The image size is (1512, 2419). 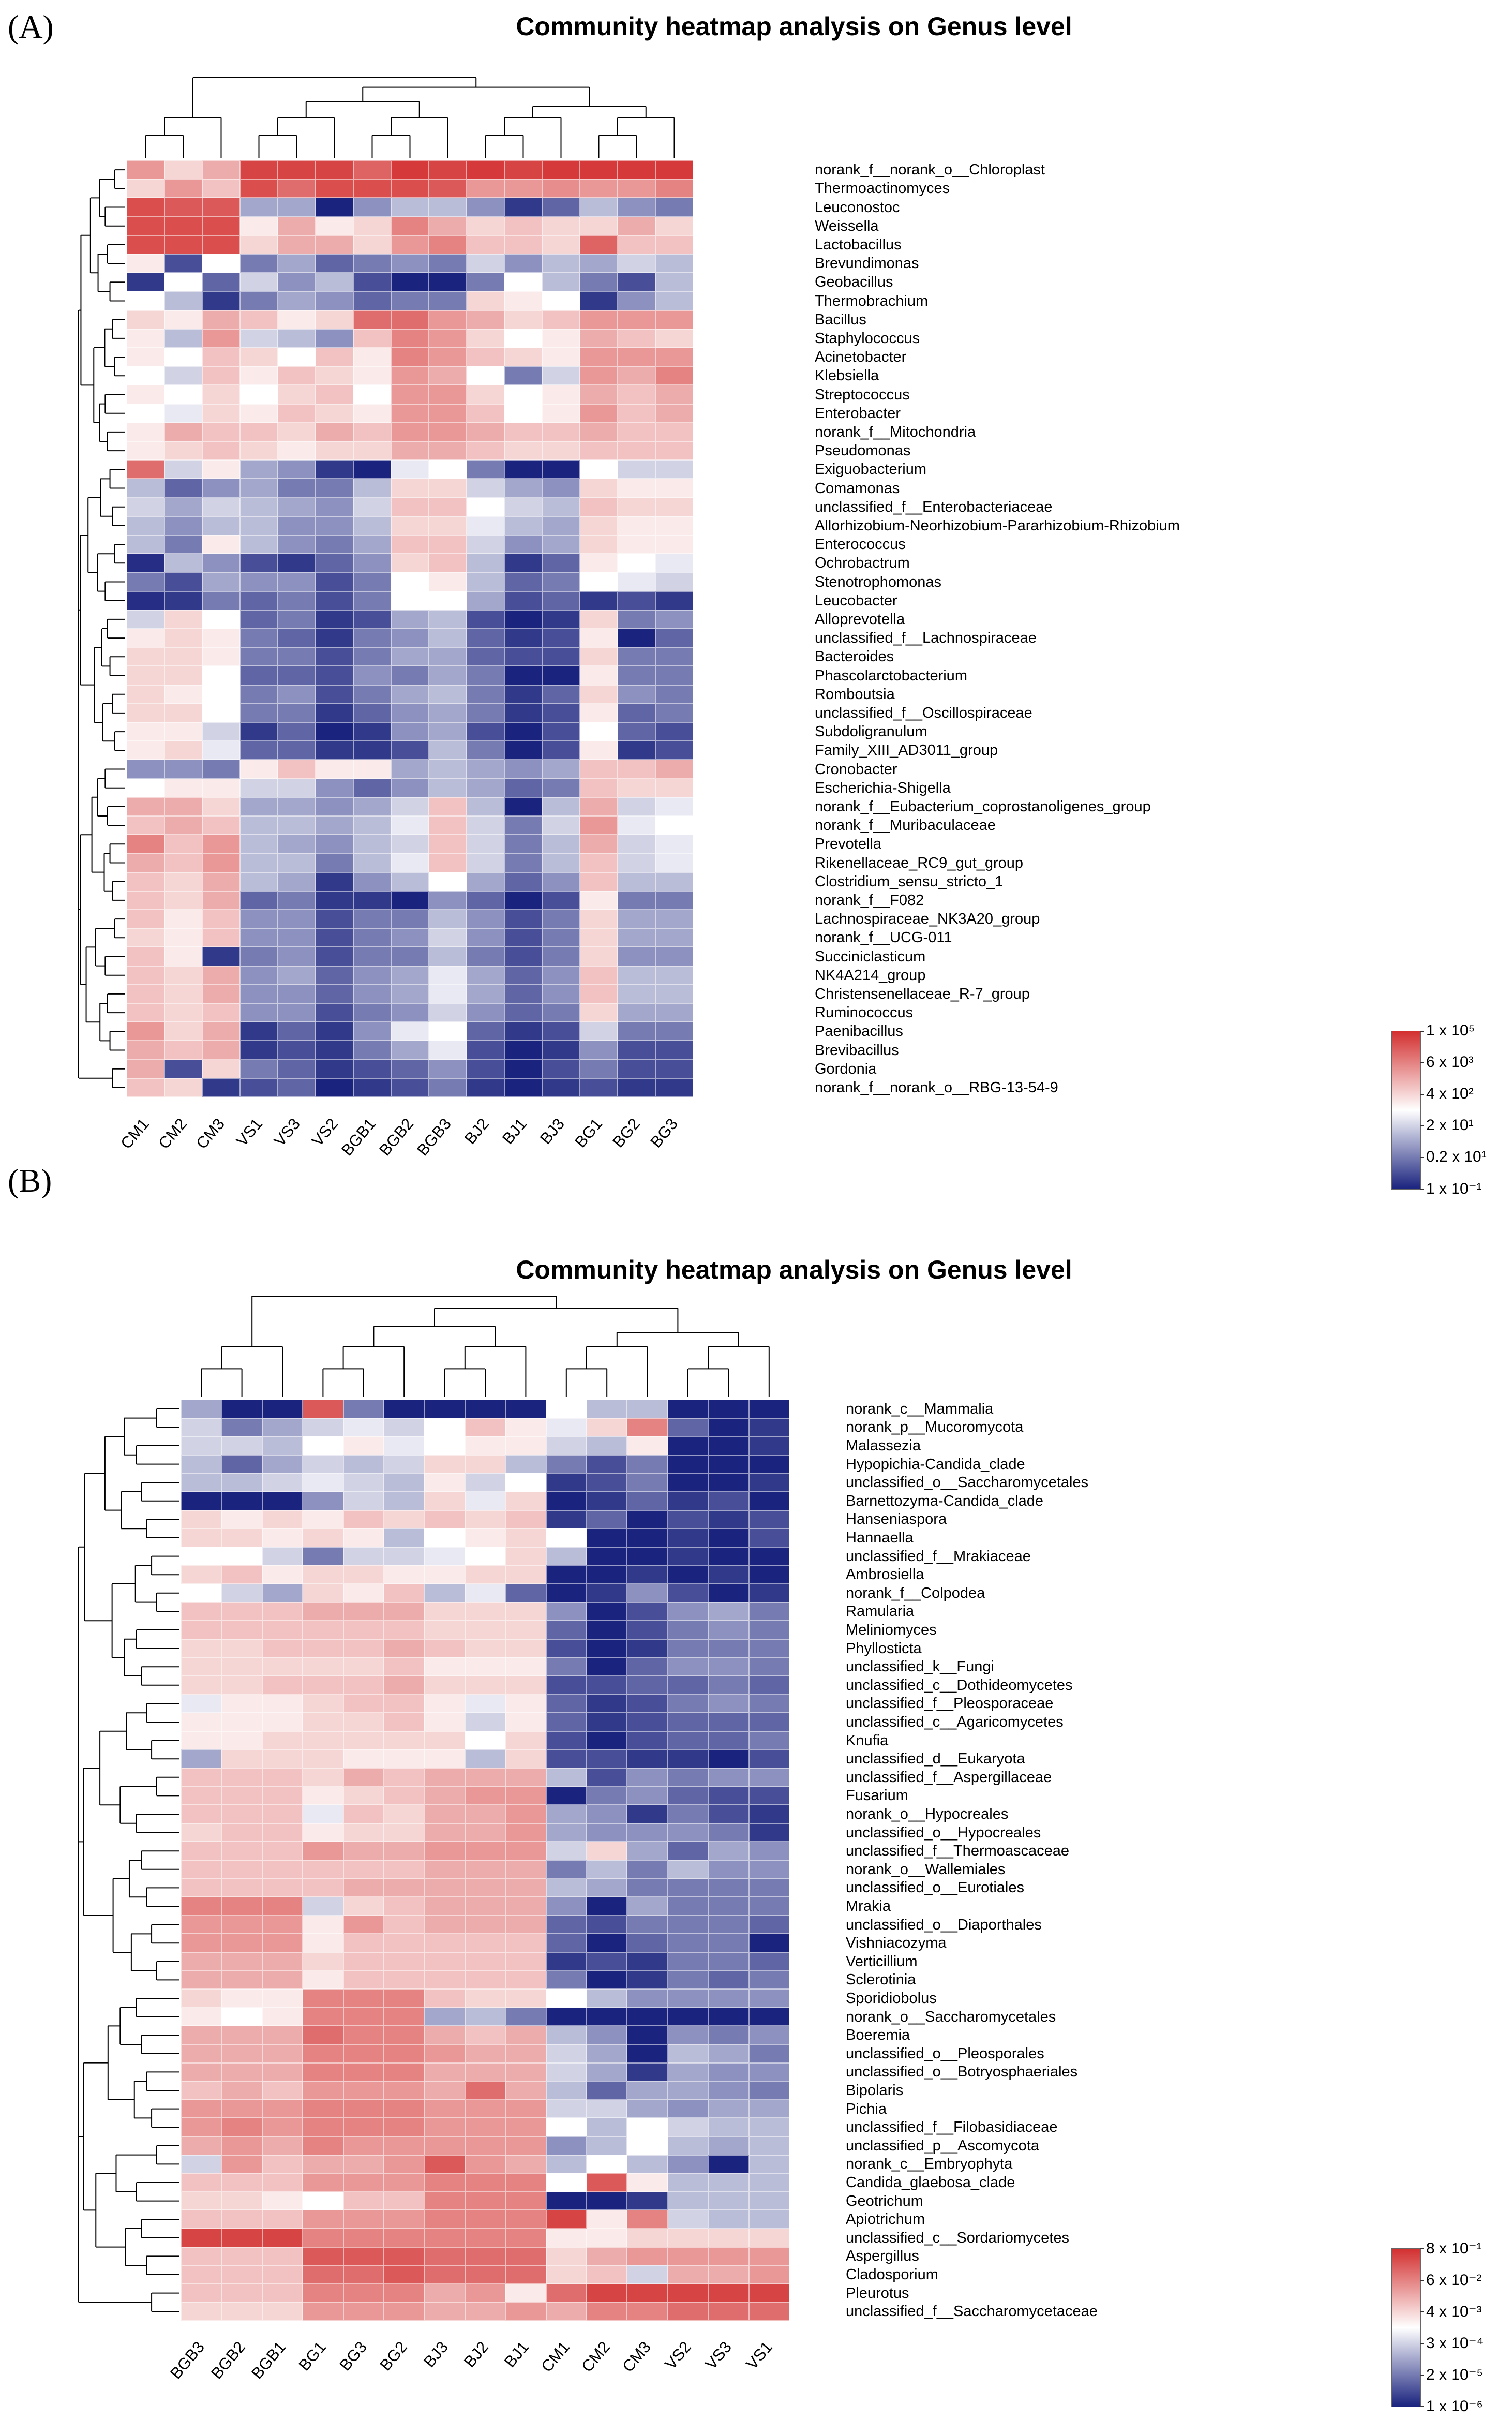 What do you see at coordinates (880, 1538) in the screenshot?
I see `row-label: Hannaella` at bounding box center [880, 1538].